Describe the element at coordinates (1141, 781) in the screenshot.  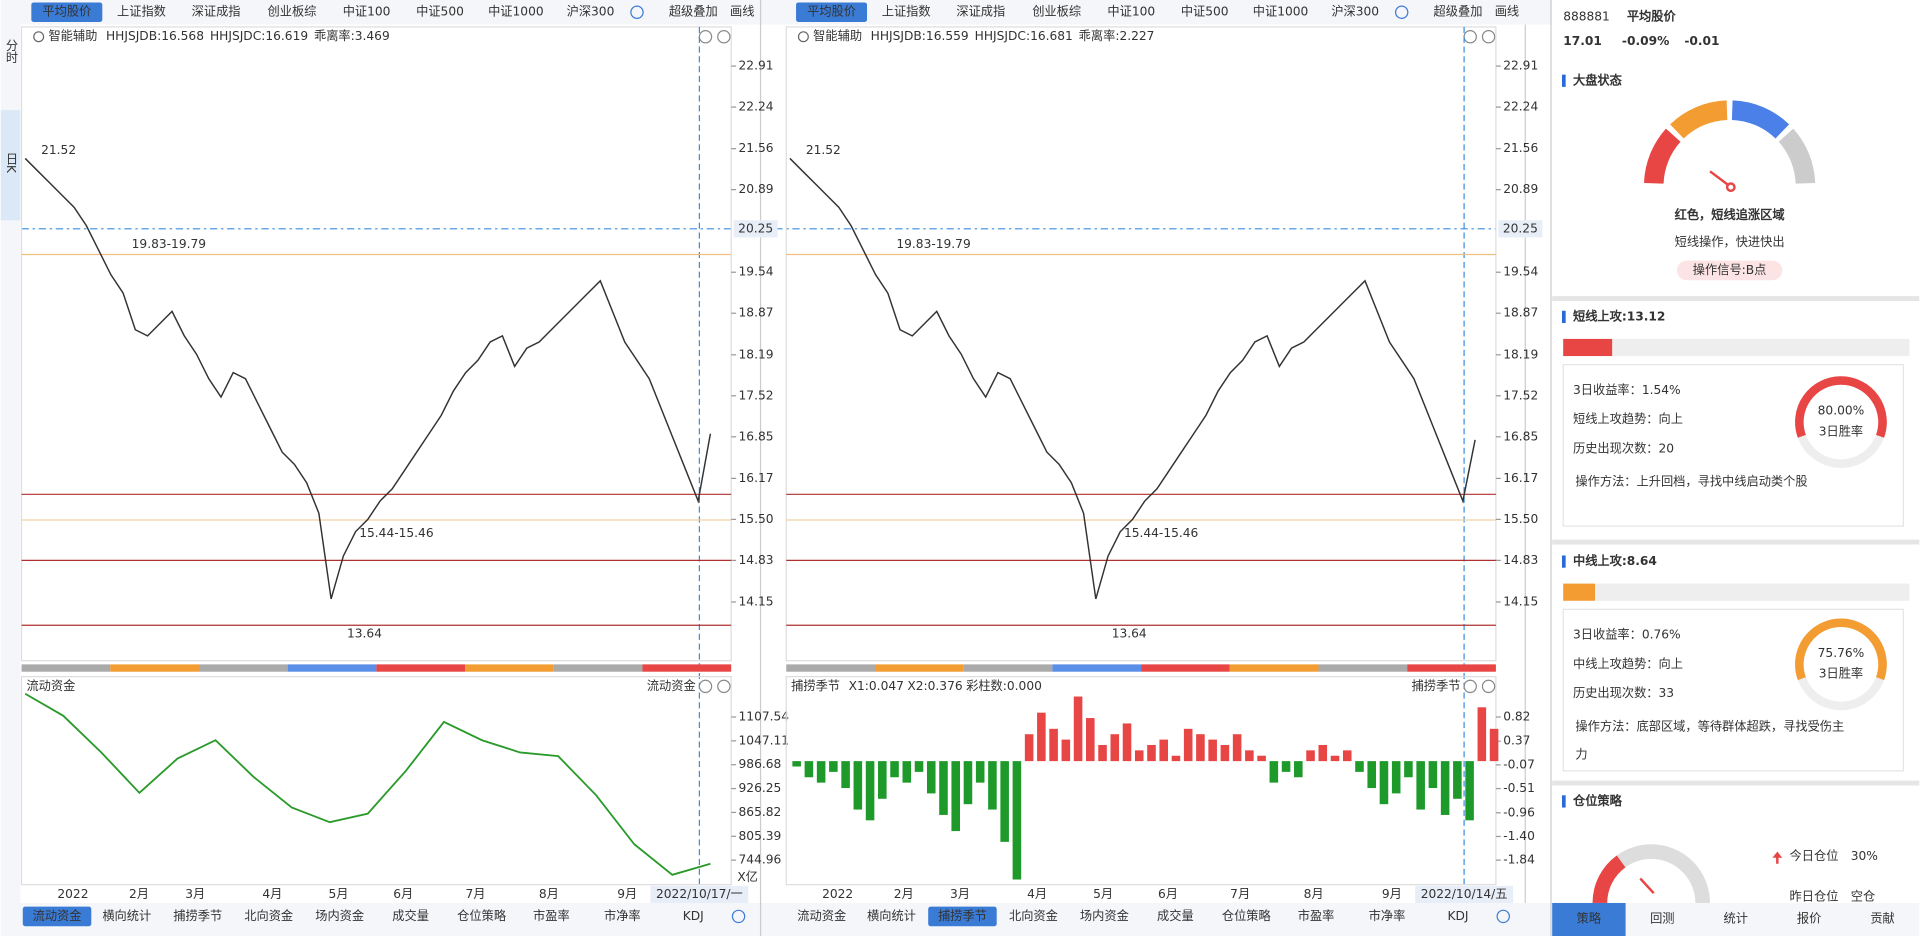
I see `lower-frame` at that location.